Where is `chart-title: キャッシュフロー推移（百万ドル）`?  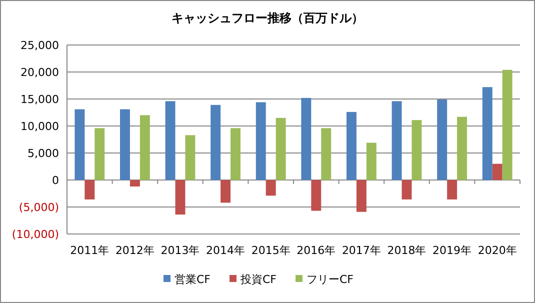 chart-title: キャッシュフロー推移（百万ドル） is located at coordinates (268, 18).